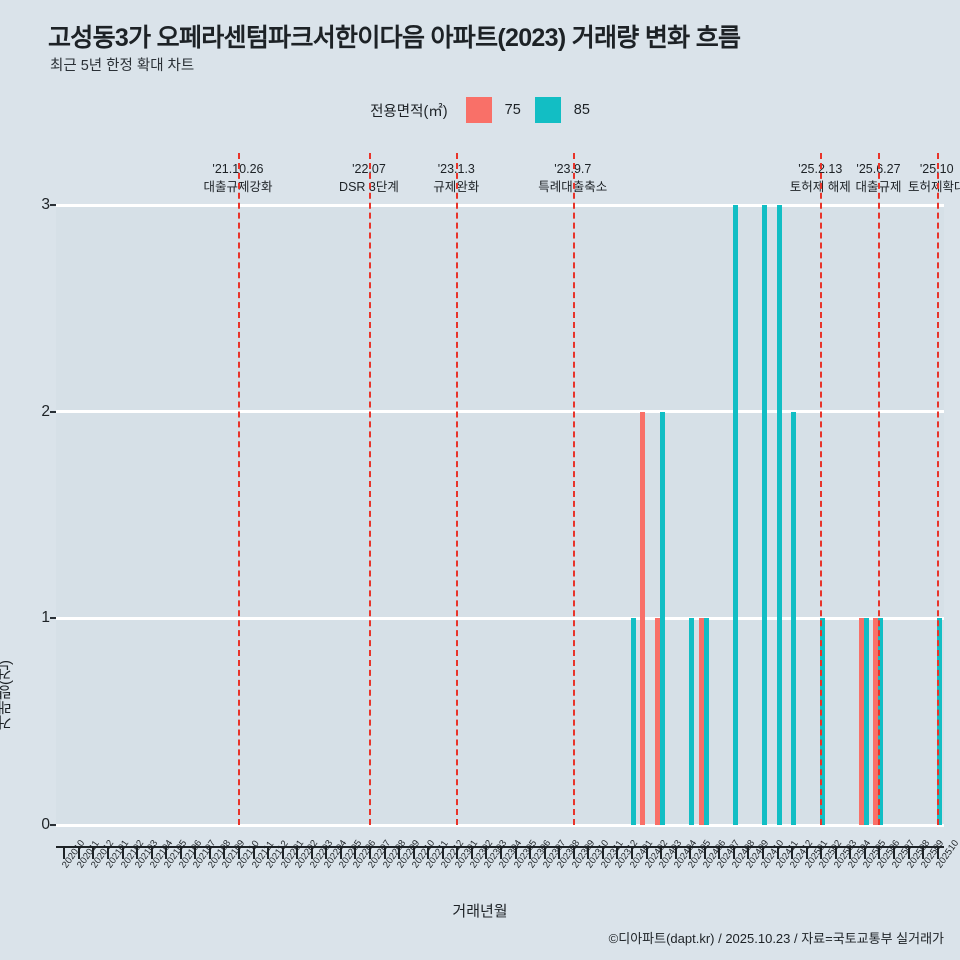 The height and width of the screenshot is (960, 960). I want to click on x-axis-line, so click(500, 847).